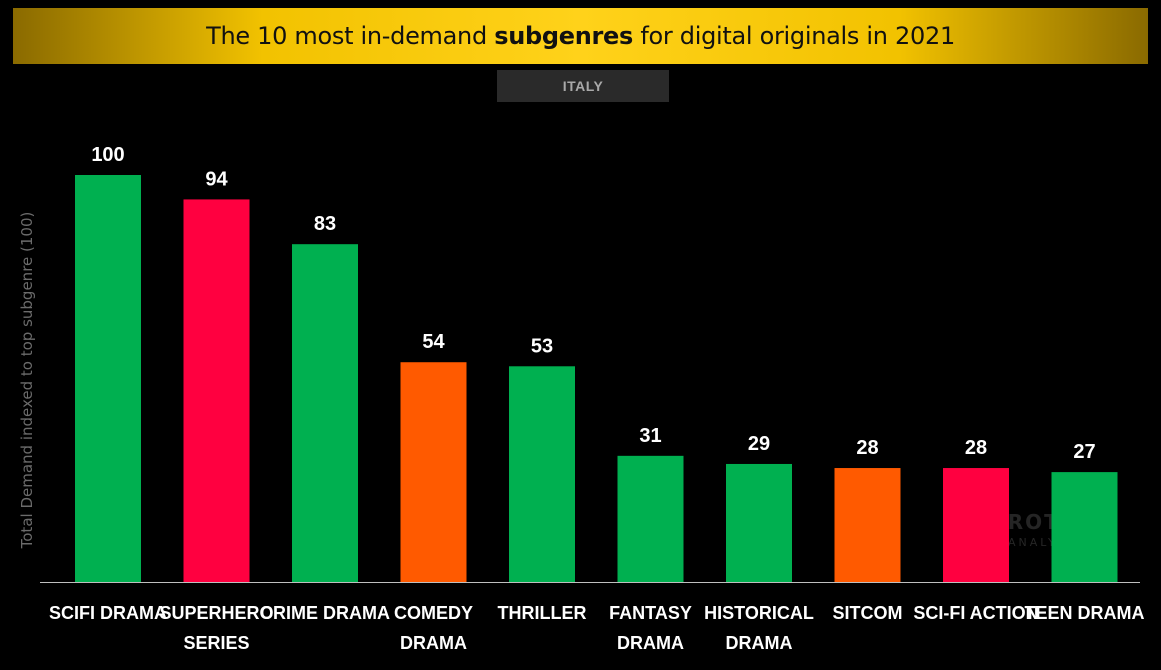  I want to click on category-label-line: SITCOM, so click(868, 613).